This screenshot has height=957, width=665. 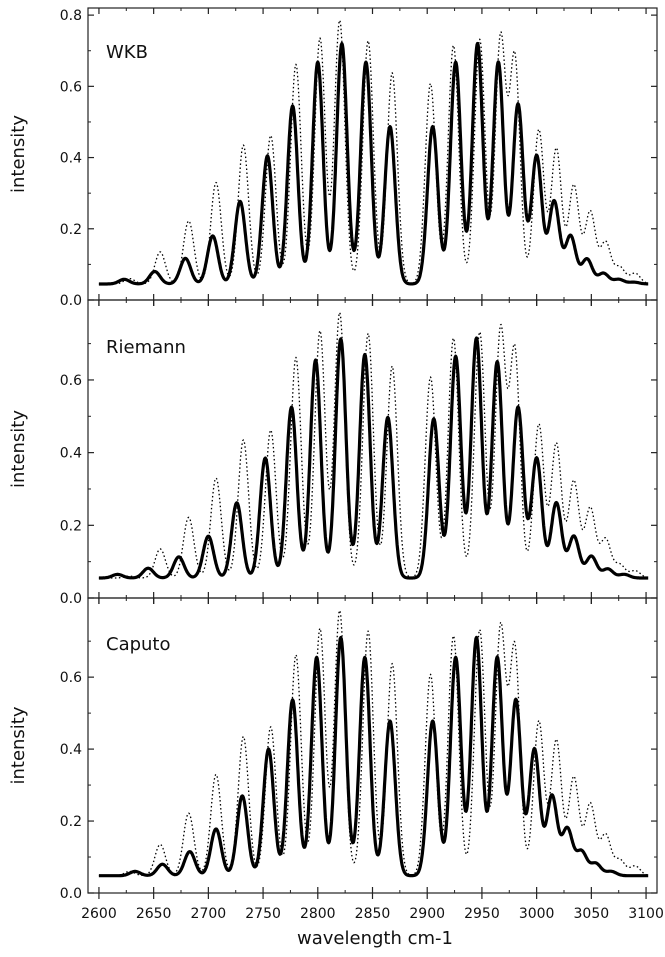 What do you see at coordinates (154, 914) in the screenshot?
I see `x-tick-label: 2650` at bounding box center [154, 914].